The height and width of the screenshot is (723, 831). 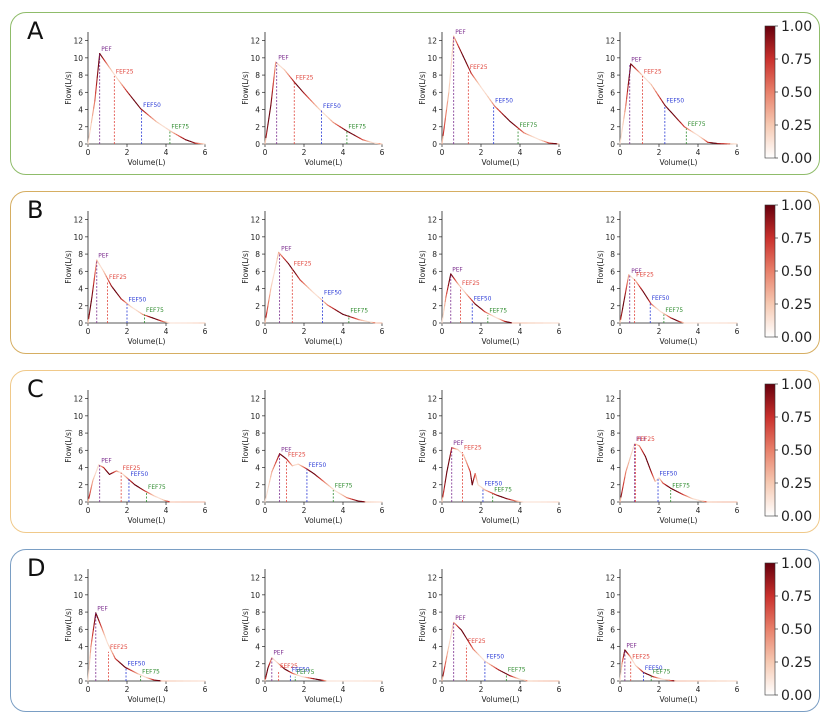 I want to click on colorbar-tick-label: 0.50, so click(x=796, y=272).